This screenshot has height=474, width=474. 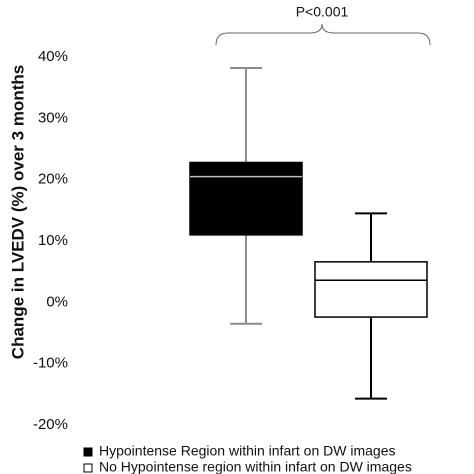 What do you see at coordinates (323, 34) in the screenshot?
I see `brace` at bounding box center [323, 34].